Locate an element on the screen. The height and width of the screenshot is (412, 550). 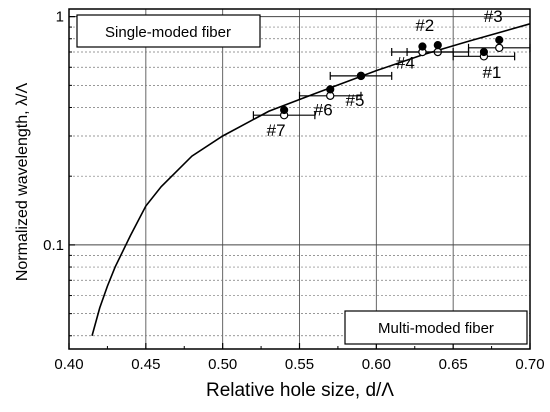
data-point-7: #7 is located at coordinates (284, 122).